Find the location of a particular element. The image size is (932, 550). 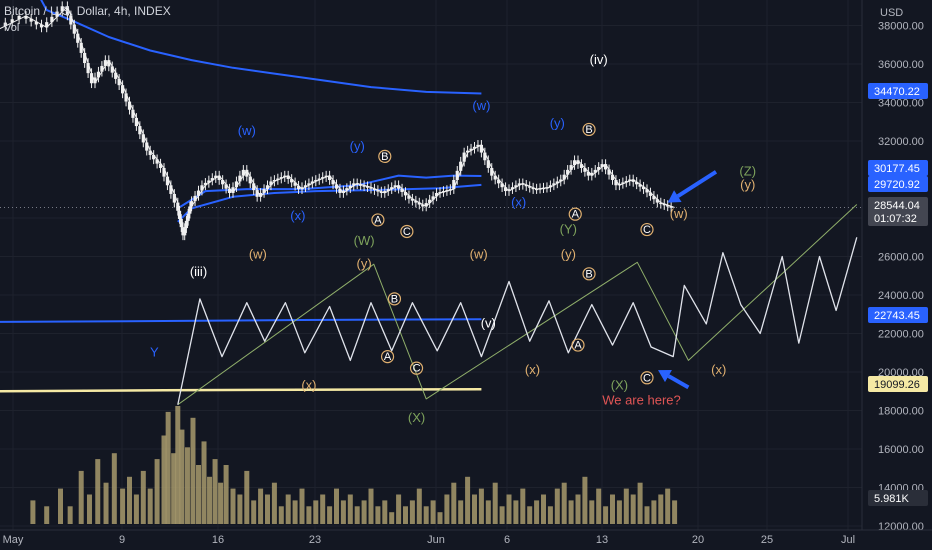

wave-label: (v) is located at coordinates (488, 323).